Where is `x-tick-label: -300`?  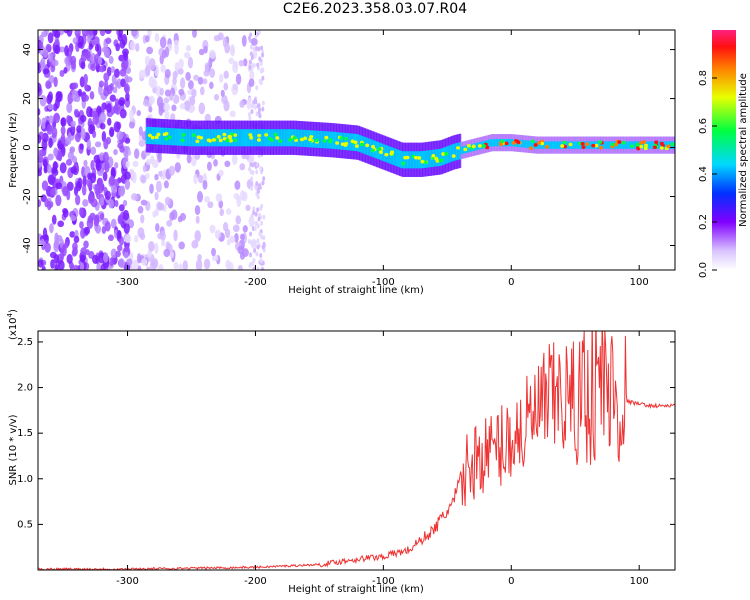 x-tick-label: -300 is located at coordinates (127, 581).